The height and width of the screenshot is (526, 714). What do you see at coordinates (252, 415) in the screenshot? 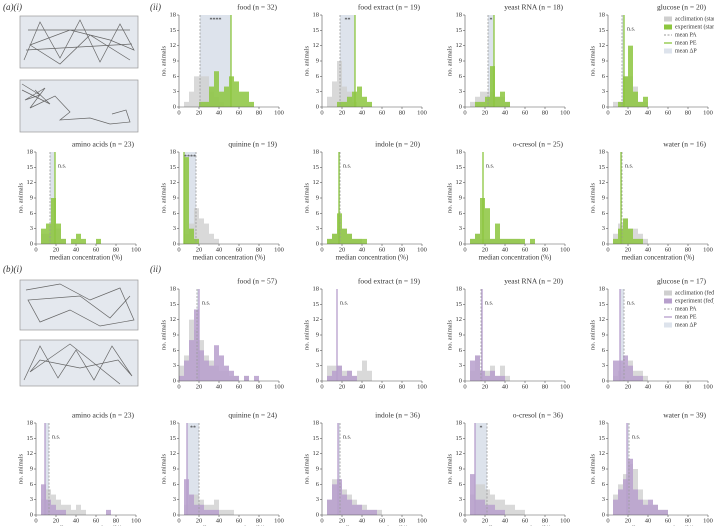
I see `chart-title: quinine (n = 24)` at bounding box center [252, 415].